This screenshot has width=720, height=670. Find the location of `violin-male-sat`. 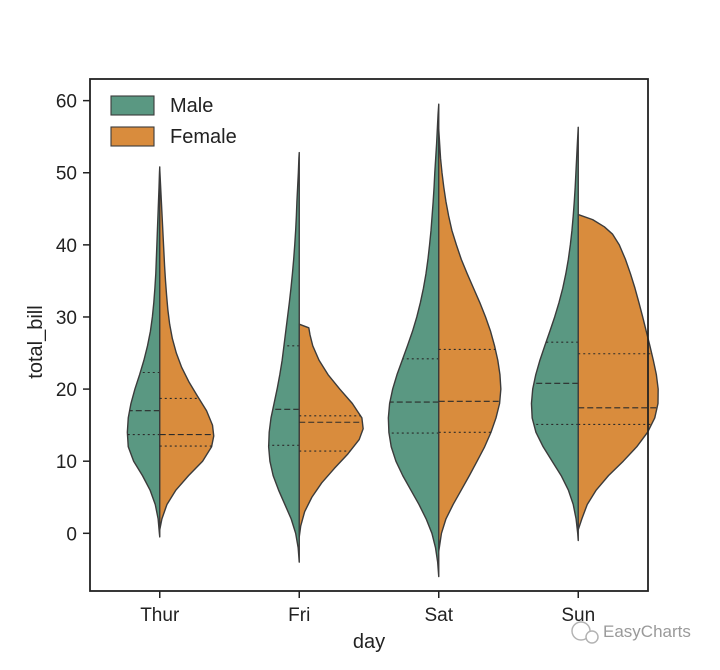

violin-male-sat is located at coordinates (413, 340).